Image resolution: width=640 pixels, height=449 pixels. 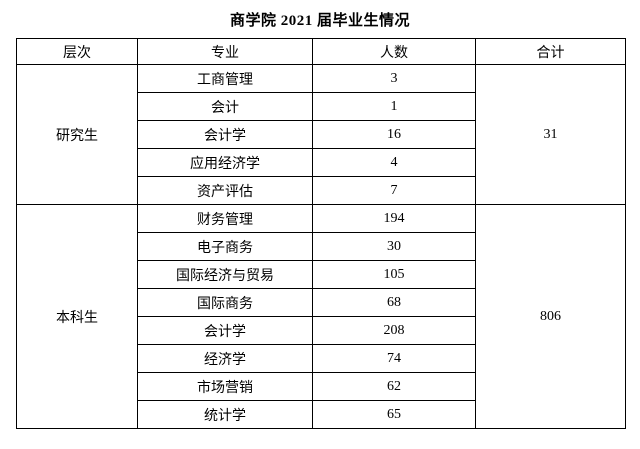 I want to click on total-cell: 31, so click(x=550, y=134).